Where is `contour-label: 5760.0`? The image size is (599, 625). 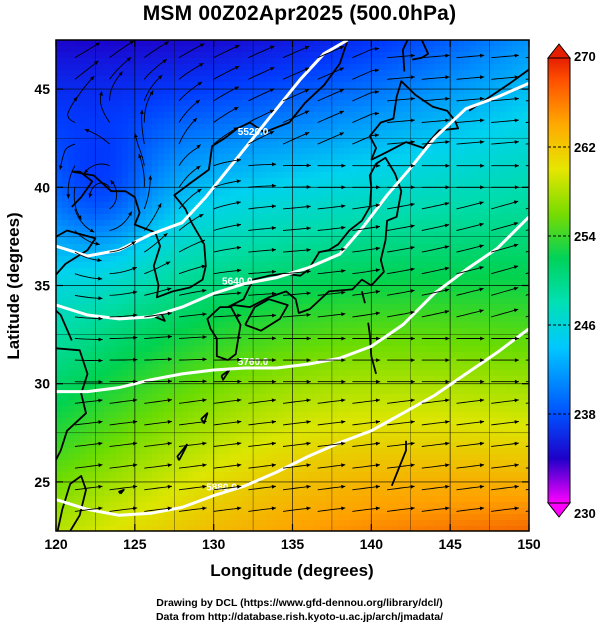
contour-label: 5760.0 is located at coordinates (253, 362).